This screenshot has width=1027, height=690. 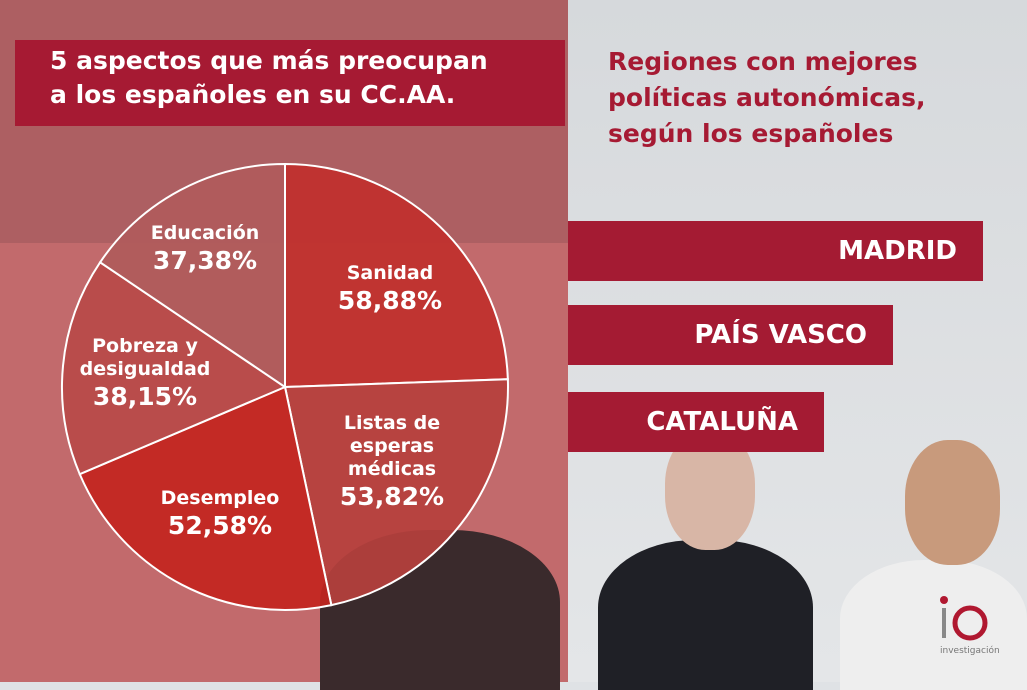 I want to click on pie-label-value: 58,88%, so click(x=390, y=300).